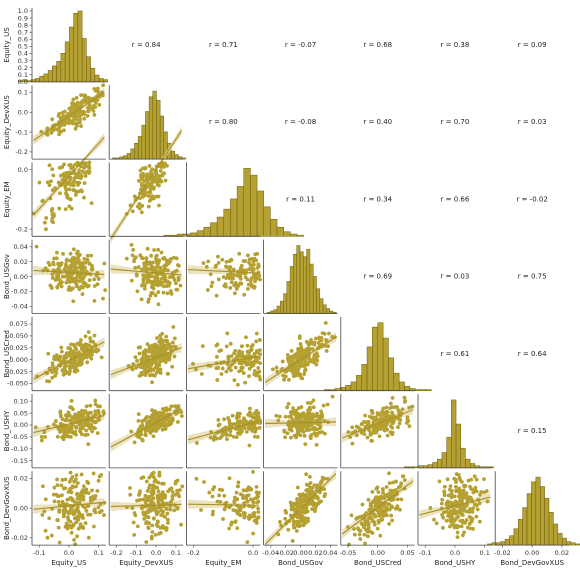  Describe the element at coordinates (225, 359) in the screenshot. I see `scatter-Equity_EM-vs-Bond_USCred` at that location.